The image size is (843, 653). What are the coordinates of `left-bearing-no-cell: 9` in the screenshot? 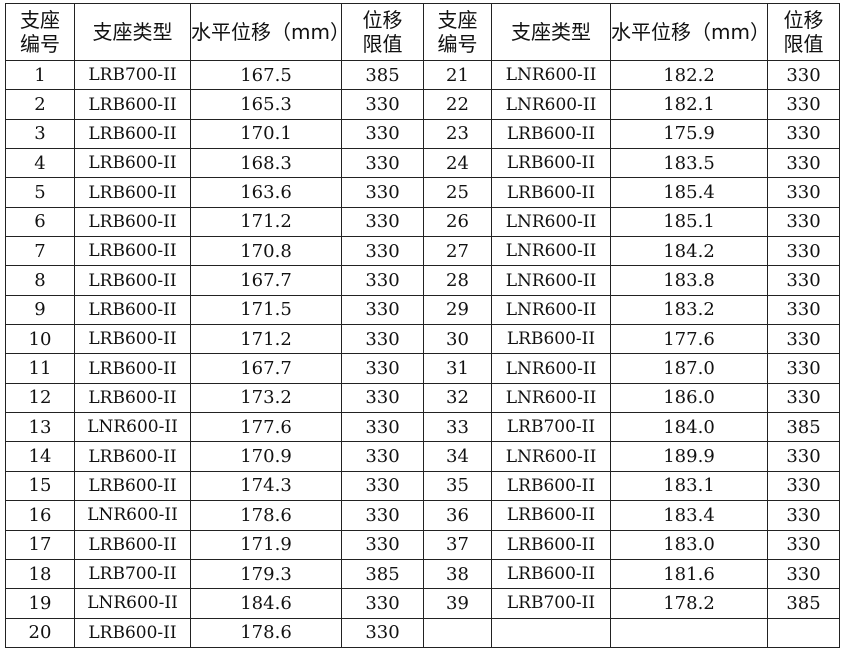 It's located at (40, 310).